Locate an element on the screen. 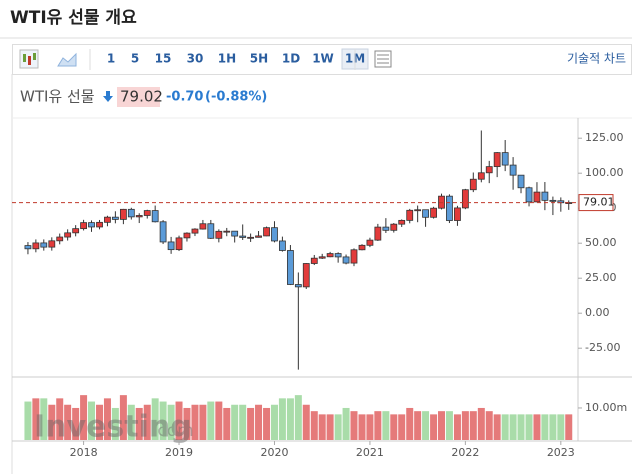 The height and width of the screenshot is (474, 632). candle-icon is located at coordinates (29, 59).